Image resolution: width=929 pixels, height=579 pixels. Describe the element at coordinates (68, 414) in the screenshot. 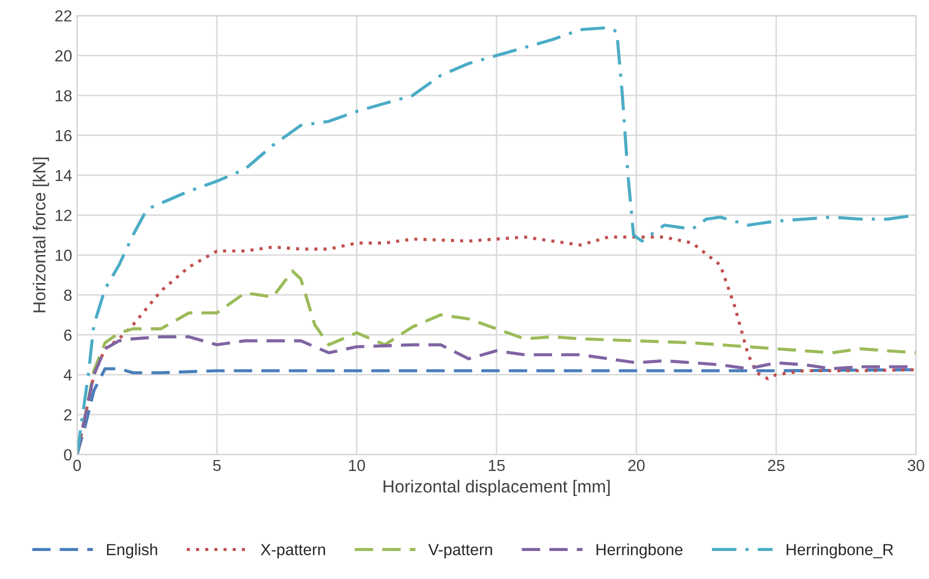

I see `y-tick-label: 2` at that location.